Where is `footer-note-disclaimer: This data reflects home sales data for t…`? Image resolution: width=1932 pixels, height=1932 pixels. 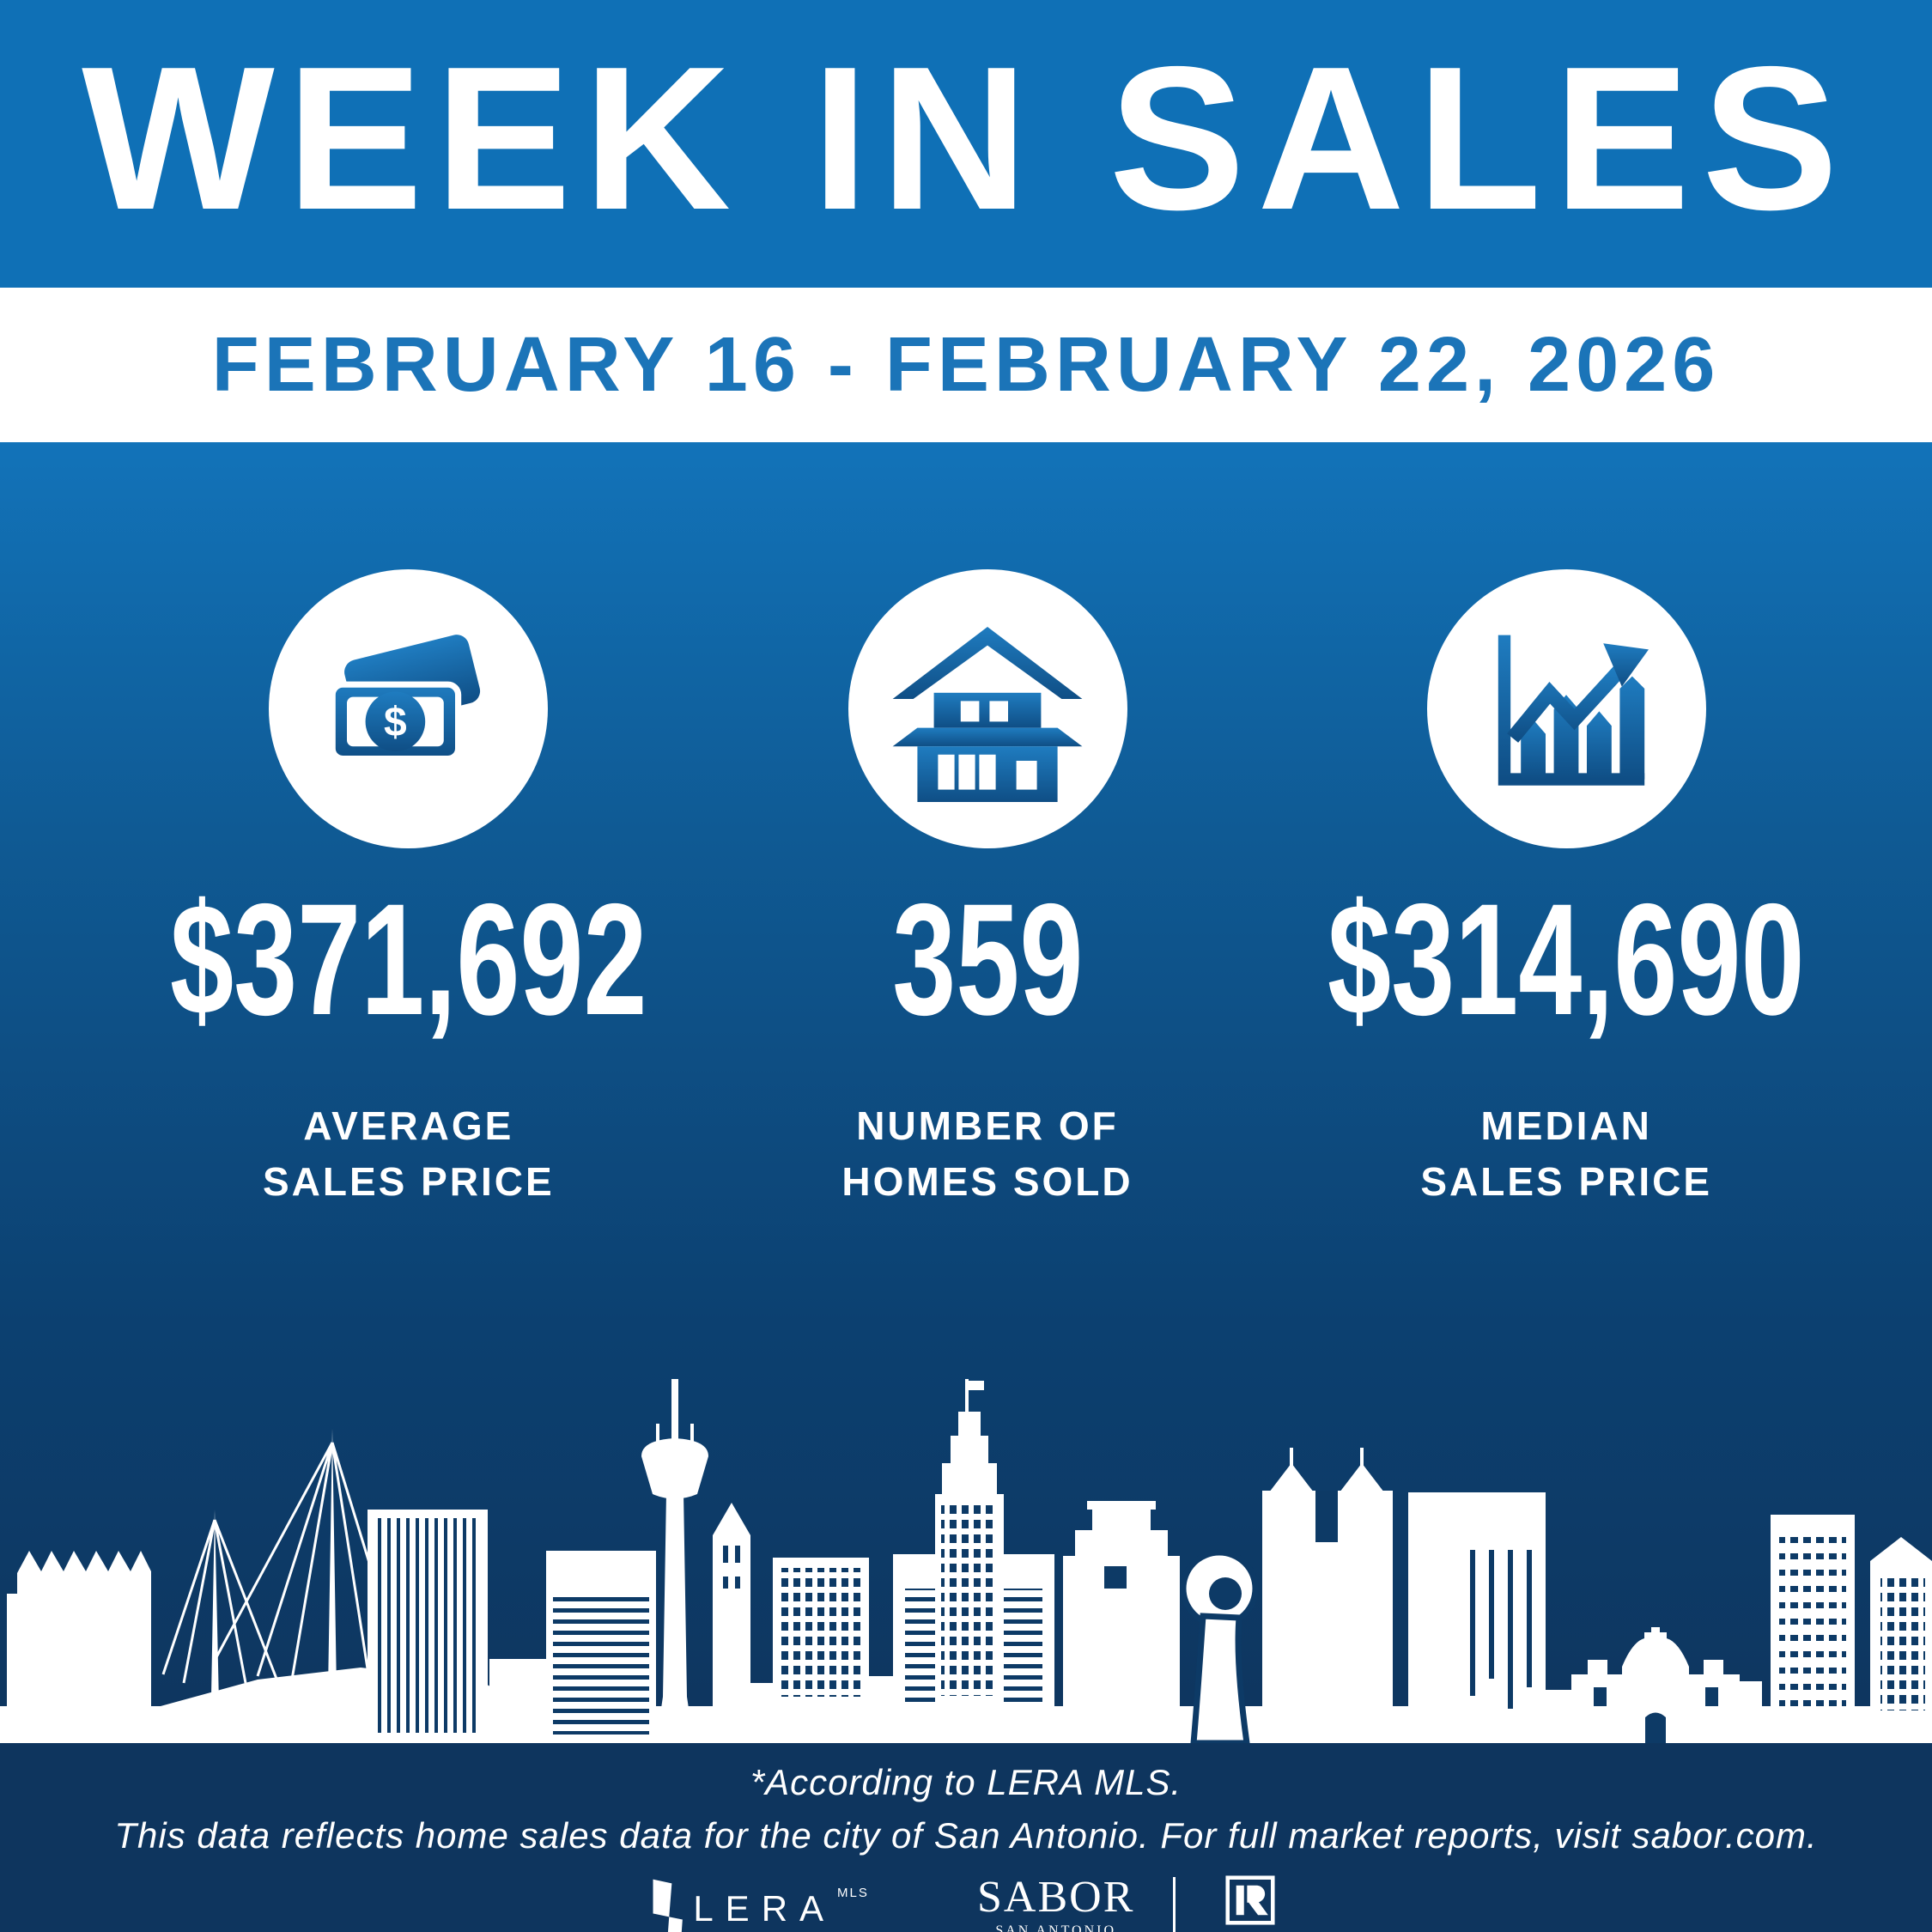 footer-note-disclaimer: This data reflects home sales data for t… is located at coordinates (966, 1836).